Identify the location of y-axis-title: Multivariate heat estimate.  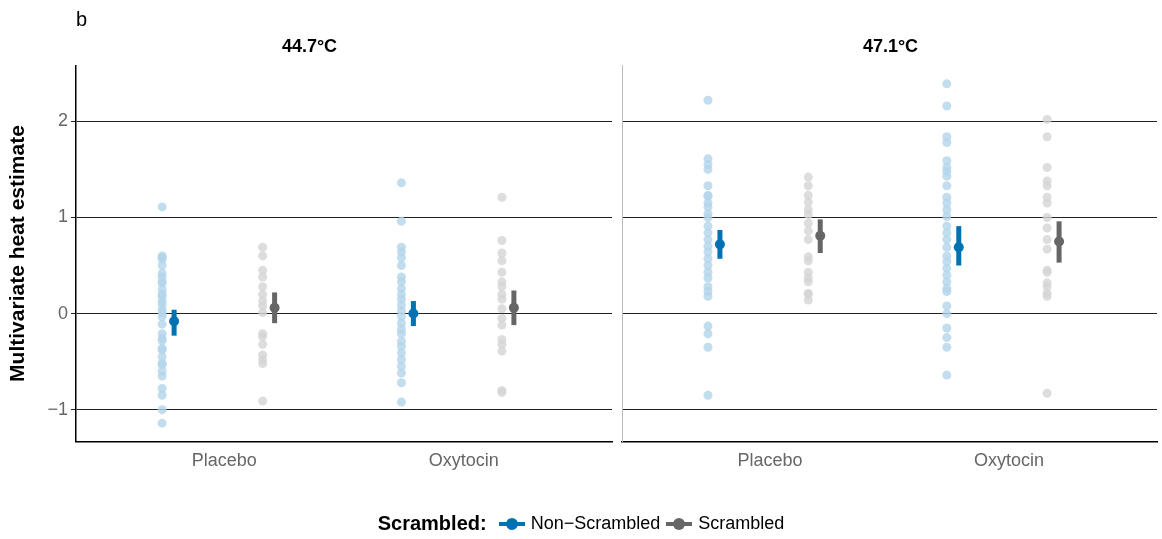
(17, 253).